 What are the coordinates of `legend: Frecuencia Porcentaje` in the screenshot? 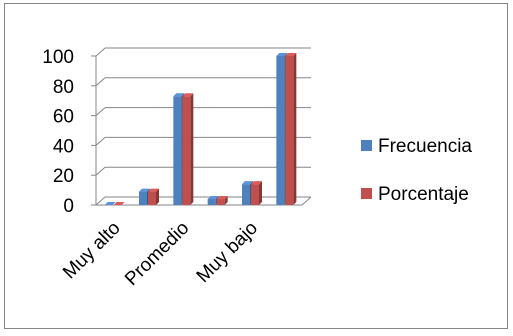 It's located at (416, 170).